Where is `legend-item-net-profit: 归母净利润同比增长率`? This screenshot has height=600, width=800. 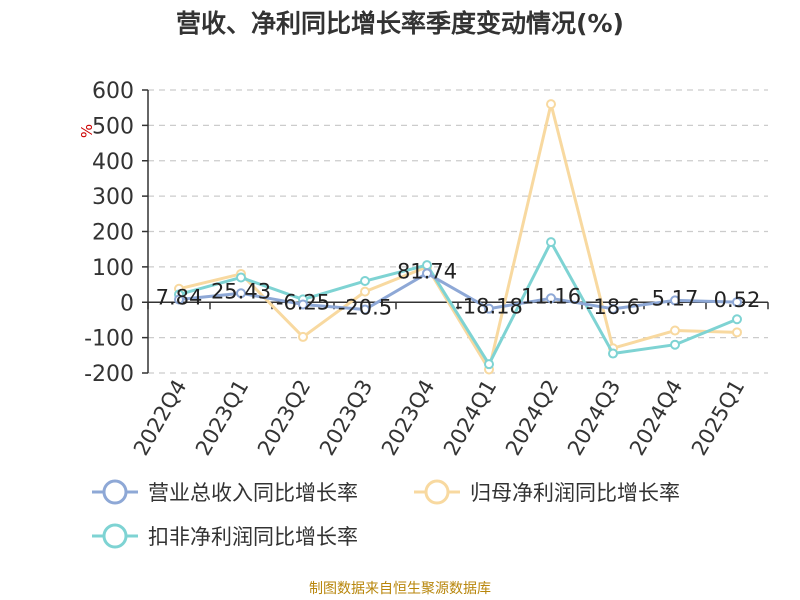 legend-item-net-profit: 归母净利润同比增长率 is located at coordinates (546, 492).